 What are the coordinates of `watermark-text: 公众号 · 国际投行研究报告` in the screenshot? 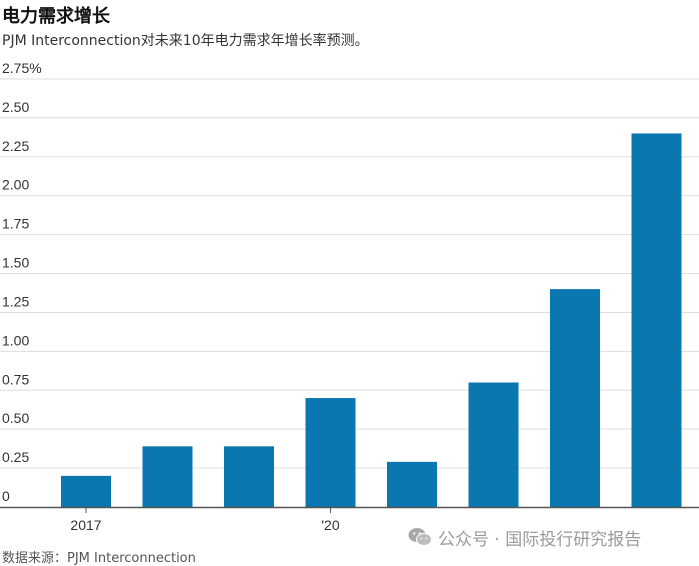 It's located at (540, 539).